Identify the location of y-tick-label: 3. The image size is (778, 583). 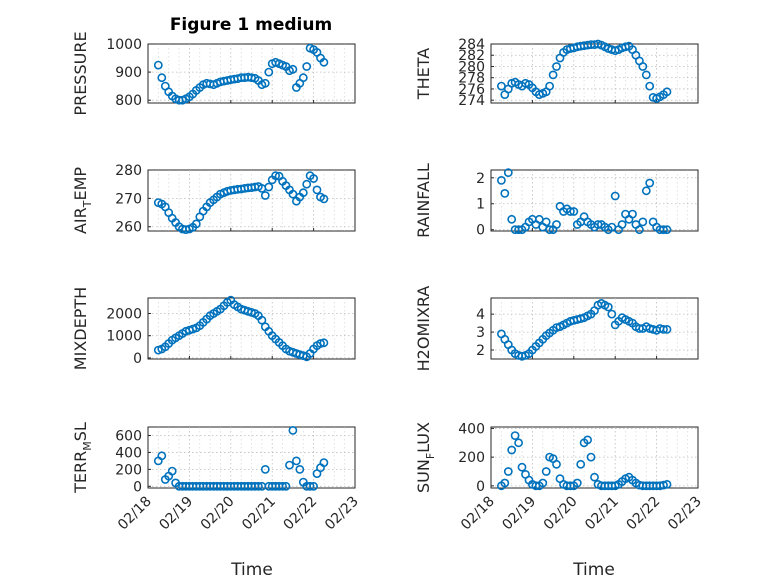
(480, 333).